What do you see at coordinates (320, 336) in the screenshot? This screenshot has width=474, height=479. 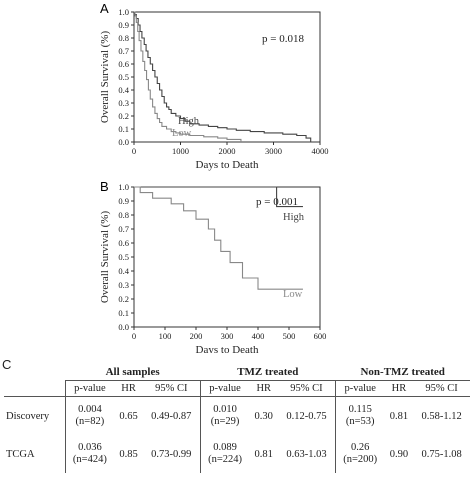 I see `x-tick-label: 600` at bounding box center [320, 336].